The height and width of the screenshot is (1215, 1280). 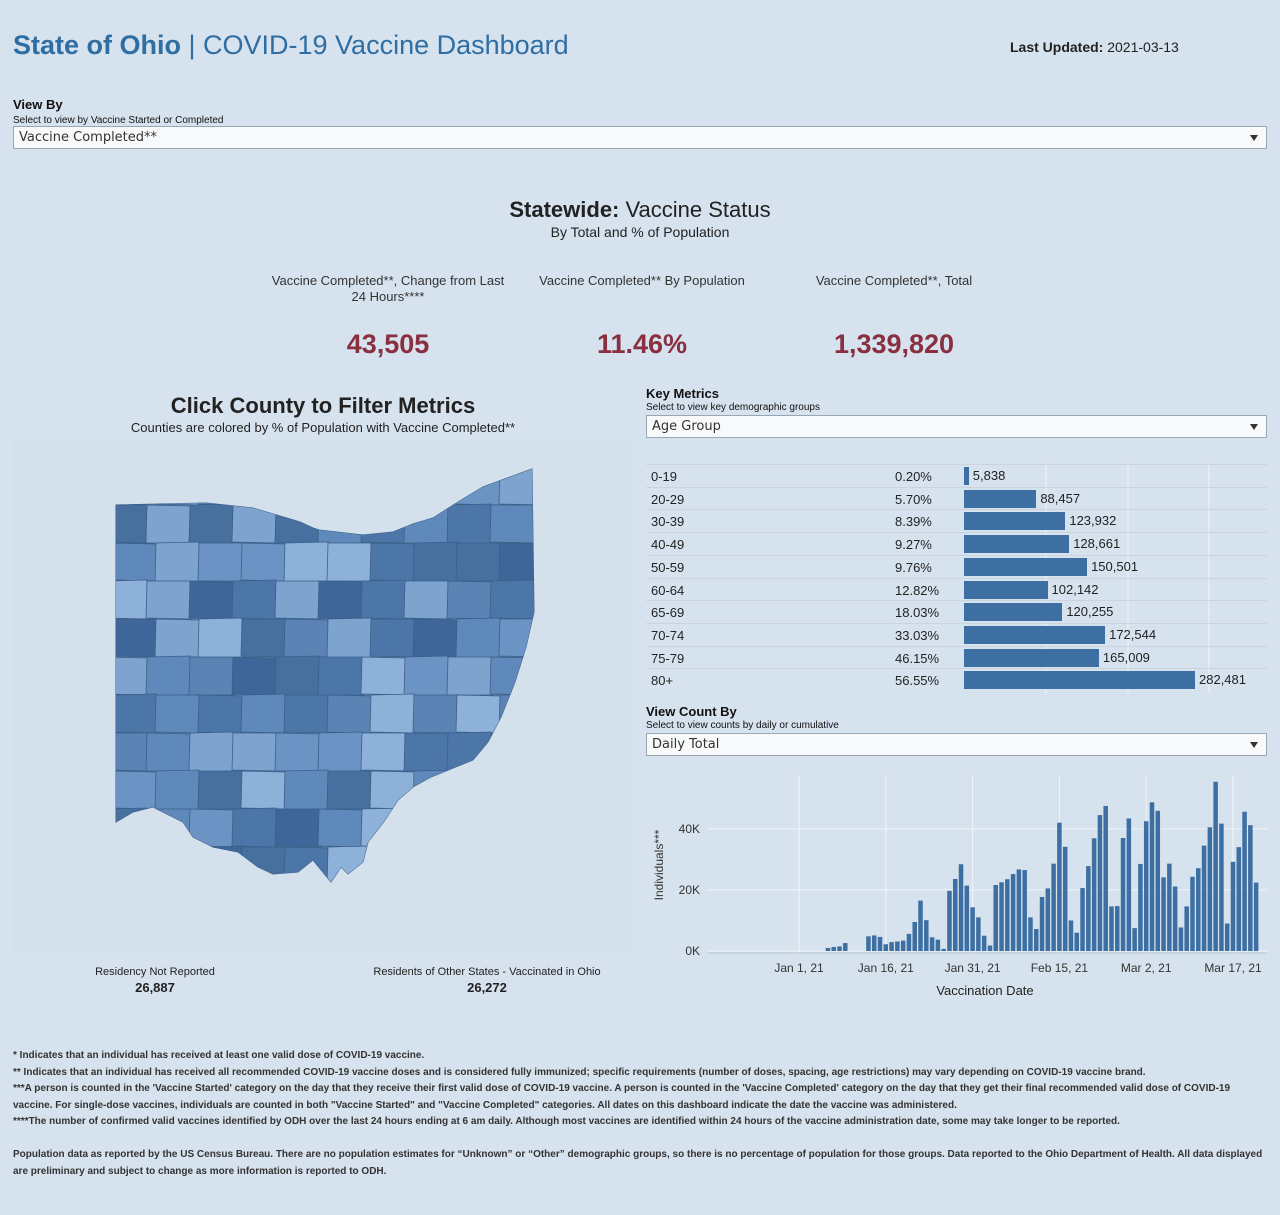 What do you see at coordinates (956, 475) in the screenshot?
I see `age-row-0-19: 0-19 0.20% 5,838` at bounding box center [956, 475].